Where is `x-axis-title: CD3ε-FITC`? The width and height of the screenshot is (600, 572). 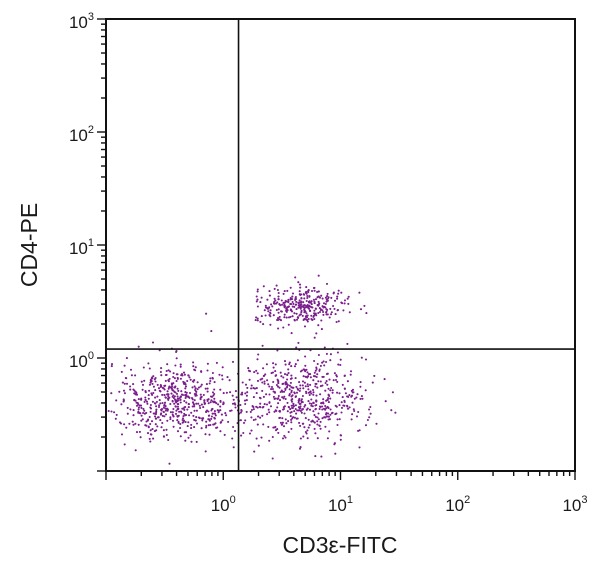
x-axis-title: CD3ε-FITC is located at coordinates (339, 545).